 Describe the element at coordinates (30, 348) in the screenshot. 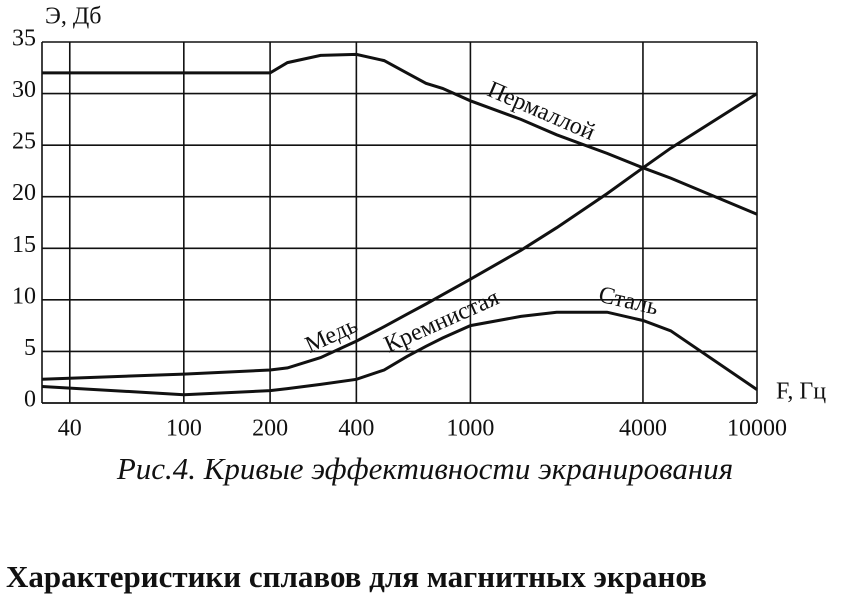

I see `y-tick-label: 5` at that location.